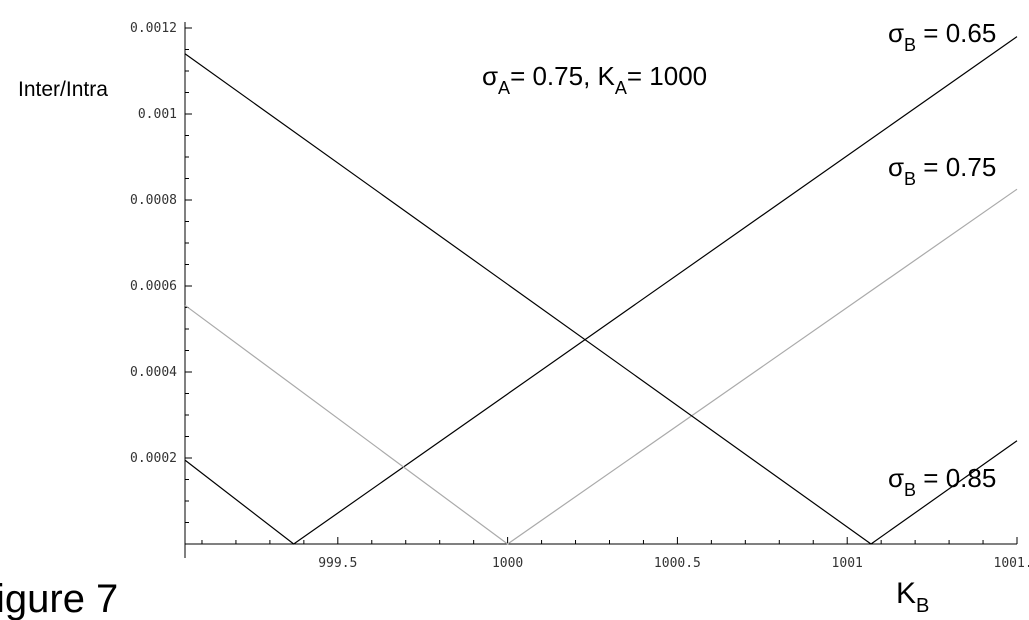 The image size is (1029, 620). What do you see at coordinates (677, 563) in the screenshot?
I see `x-tick-label: 1000.5` at bounding box center [677, 563].